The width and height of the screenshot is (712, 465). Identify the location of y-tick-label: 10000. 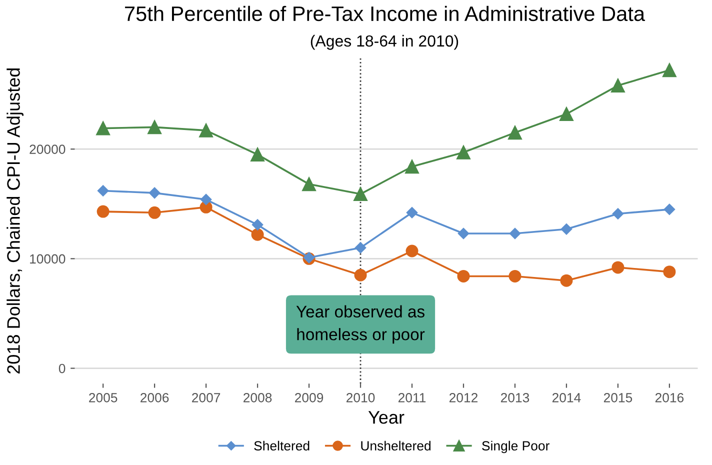
(48, 259).